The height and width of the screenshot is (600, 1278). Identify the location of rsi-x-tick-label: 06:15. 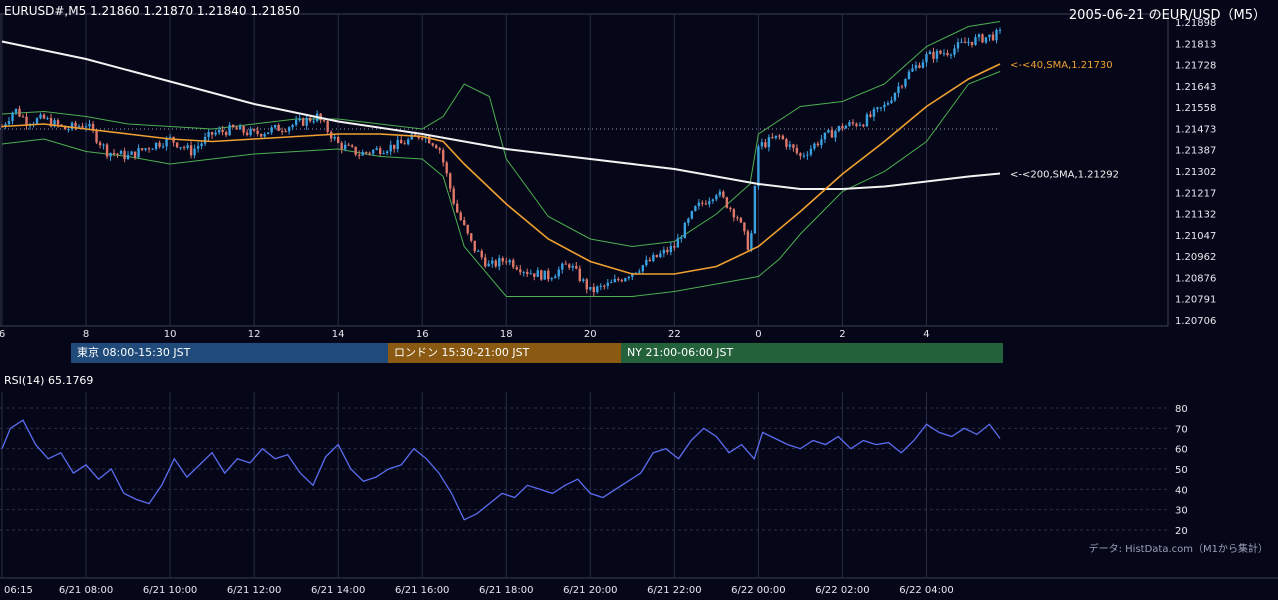
(18, 590).